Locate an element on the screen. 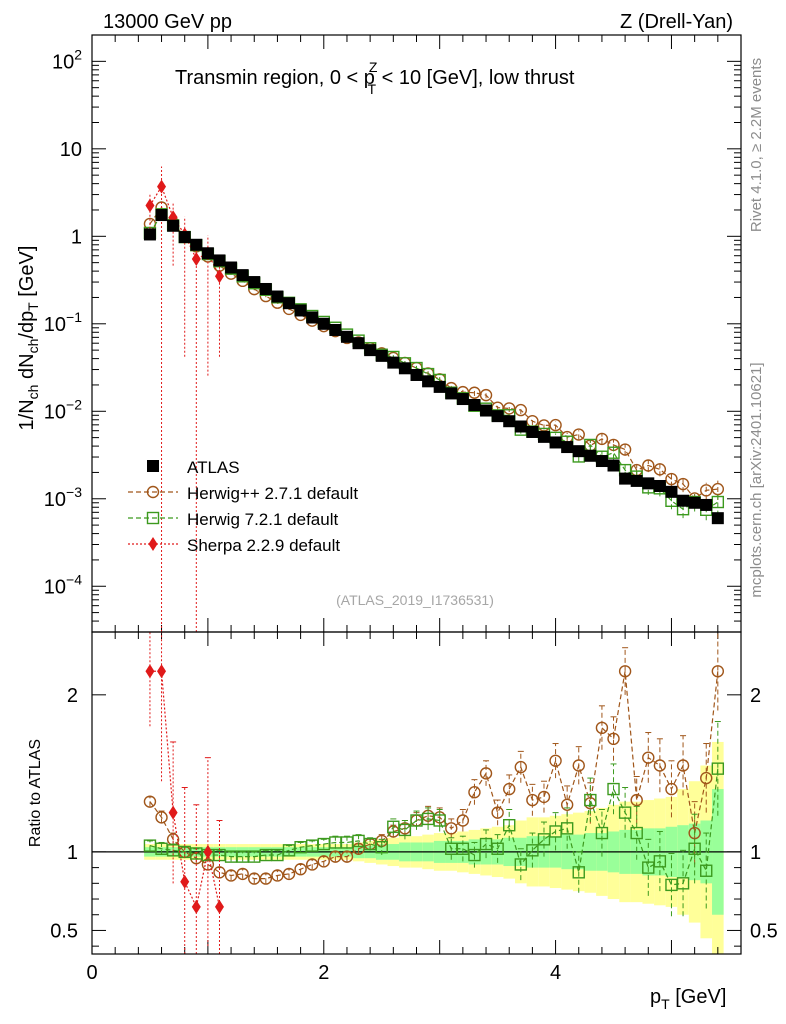 This screenshot has height=1024, width=786. region-title-sup: Z is located at coordinates (373, 67).